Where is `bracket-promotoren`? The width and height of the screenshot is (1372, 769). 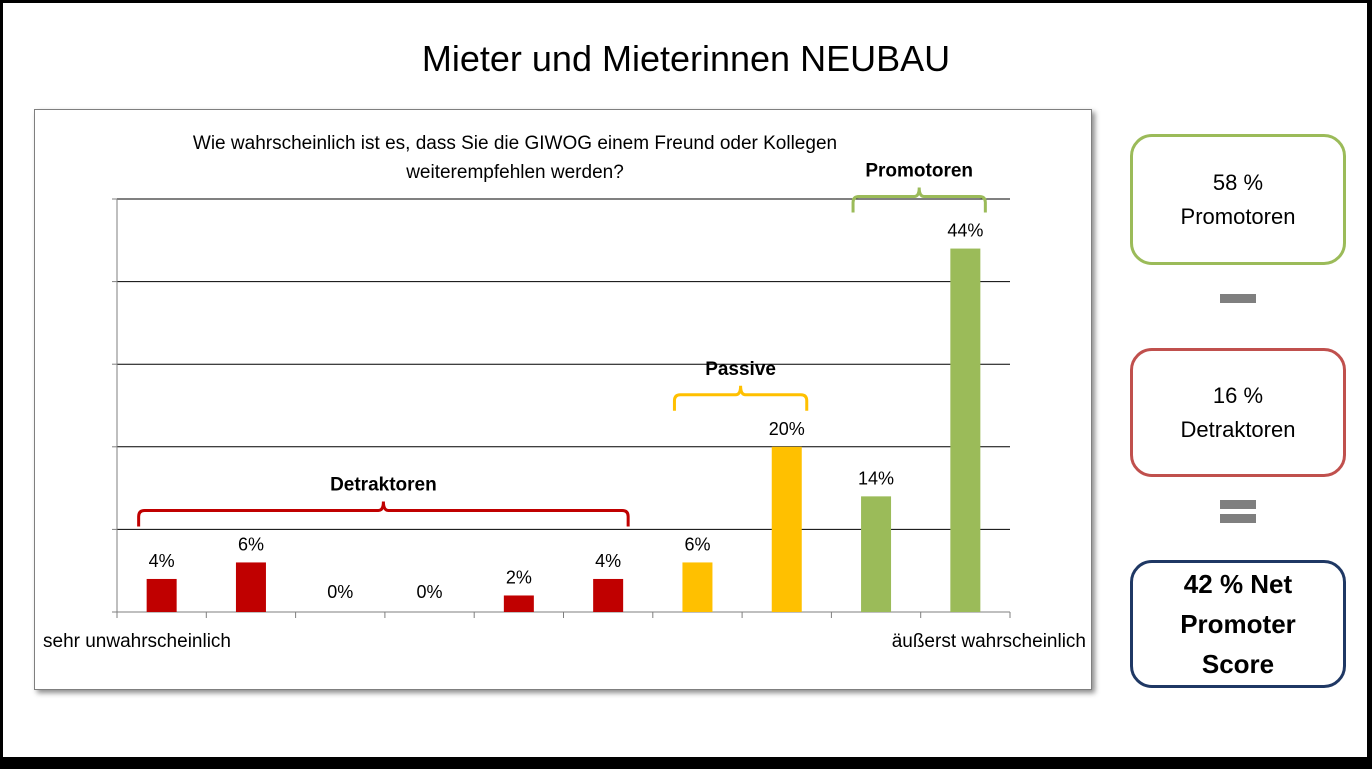 bracket-promotoren is located at coordinates (919, 200).